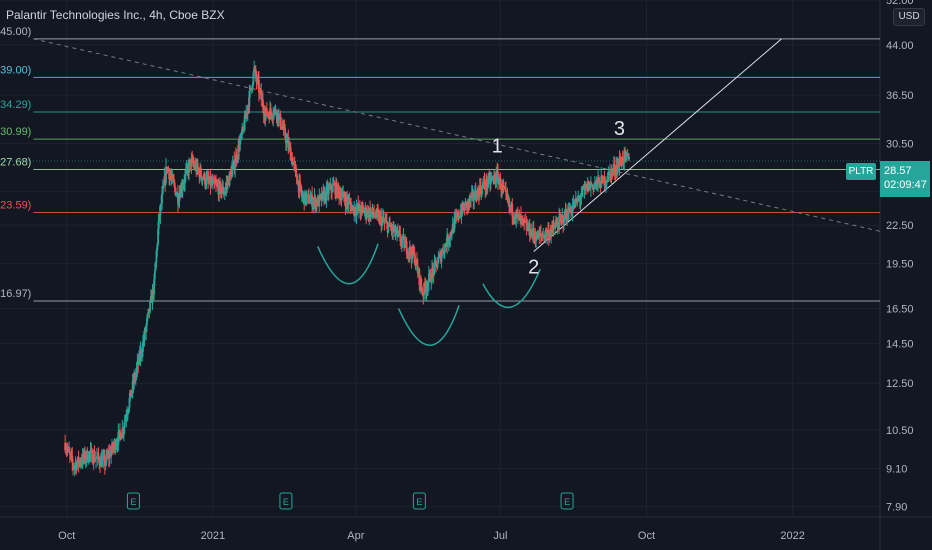  What do you see at coordinates (431, 536) in the screenshot?
I see `x-axis-ticks: Oct 2021 Apr Jul Oct 2022` at bounding box center [431, 536].